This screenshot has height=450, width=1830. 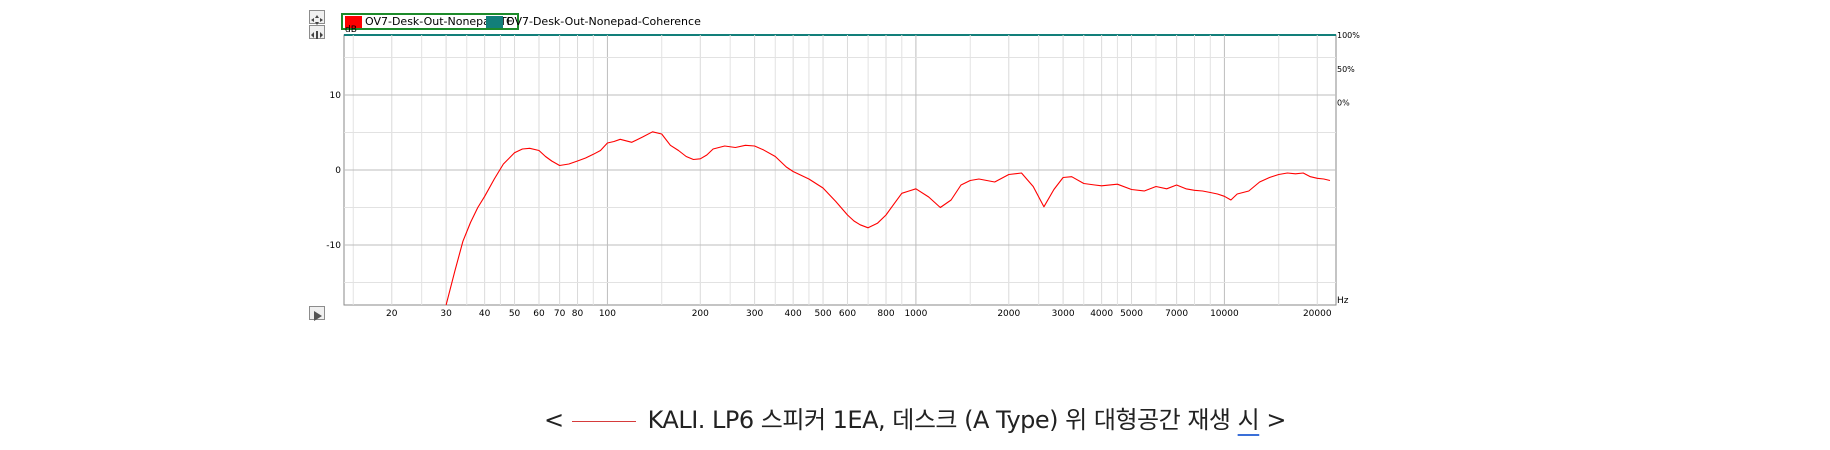 I want to click on coherence-tick-label: 50%, so click(x=1346, y=69).